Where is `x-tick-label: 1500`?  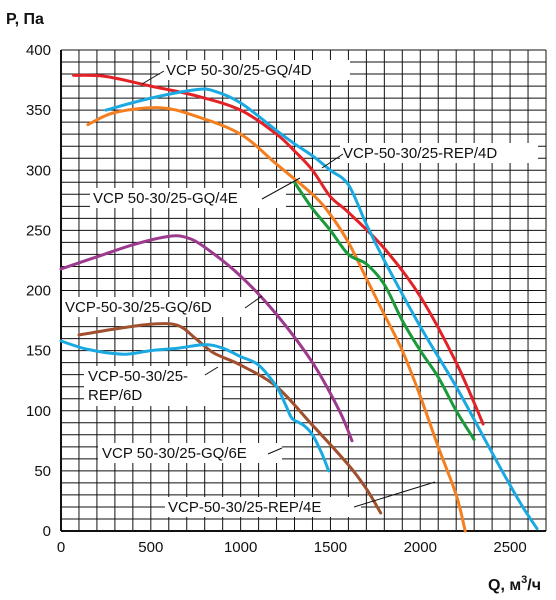
x-tick-label: 1500 is located at coordinates (330, 547).